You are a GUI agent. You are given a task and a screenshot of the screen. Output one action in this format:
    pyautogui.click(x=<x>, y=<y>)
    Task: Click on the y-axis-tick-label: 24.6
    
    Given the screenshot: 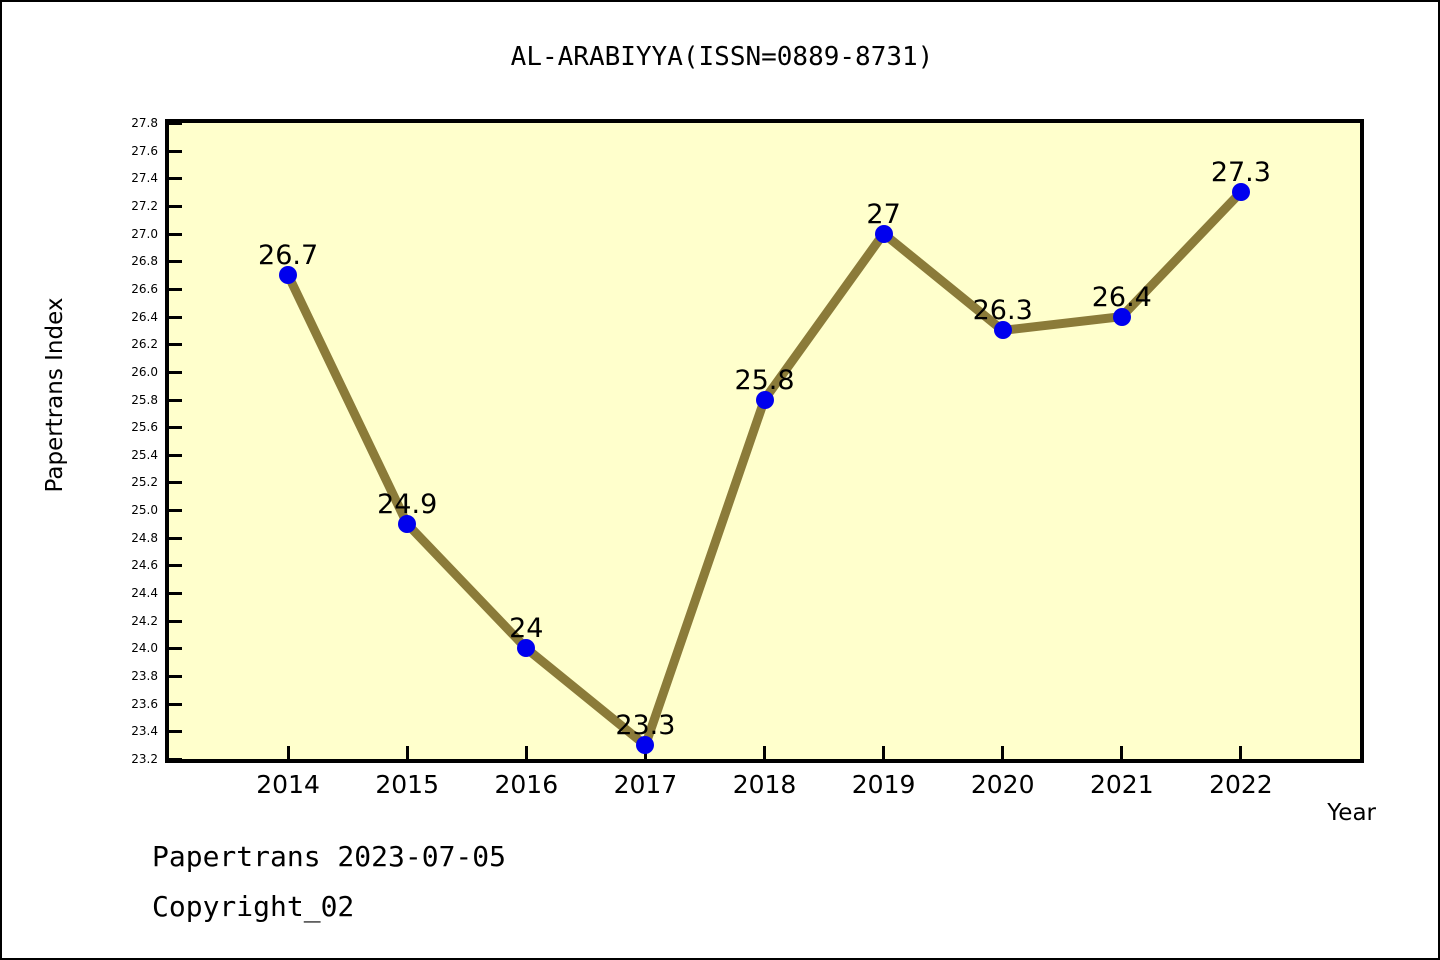 What is the action you would take?
    pyautogui.click(x=144, y=565)
    